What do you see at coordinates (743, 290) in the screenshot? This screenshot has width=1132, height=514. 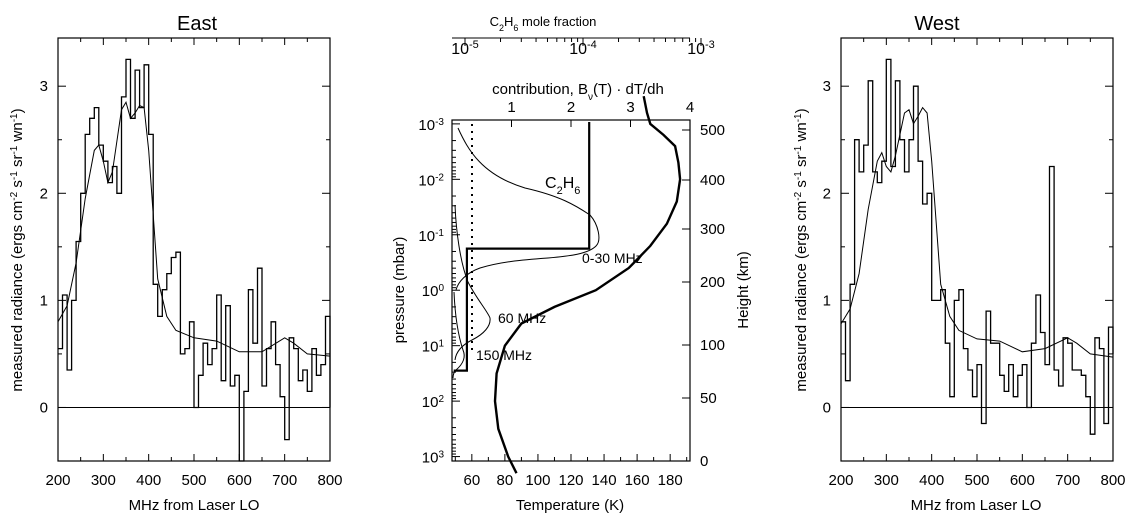 I see `mid-right-ylabel: Height (km)` at bounding box center [743, 290].